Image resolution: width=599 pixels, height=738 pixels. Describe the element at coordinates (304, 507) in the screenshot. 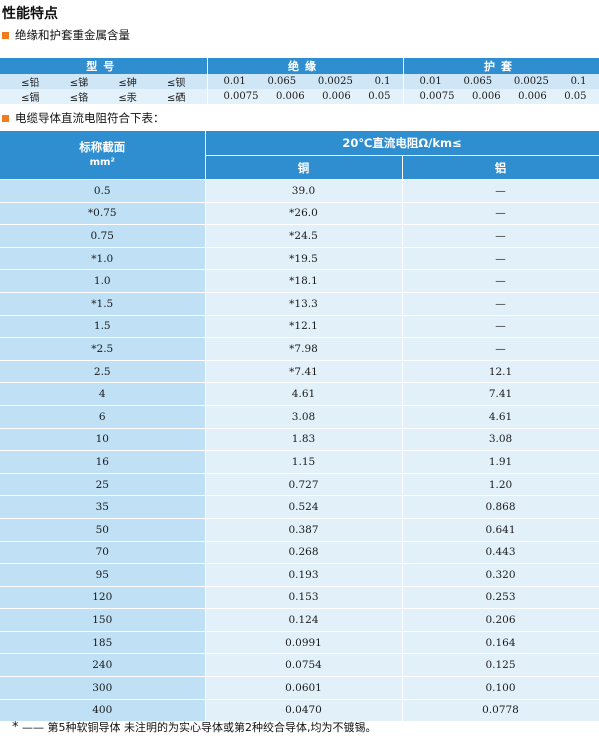

I see `copper-cell: 0.524` at that location.